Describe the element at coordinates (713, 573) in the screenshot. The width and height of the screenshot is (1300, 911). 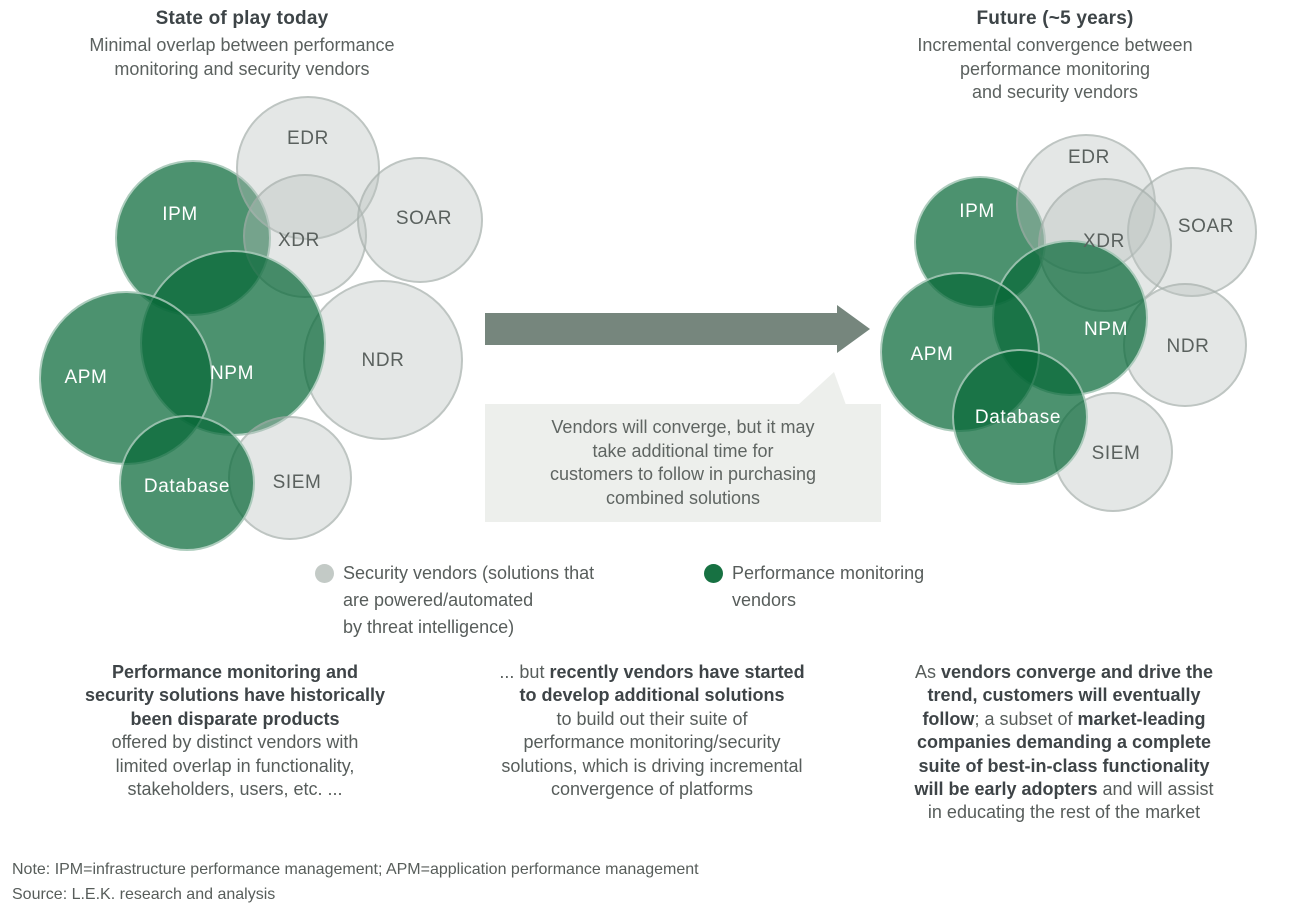
I see `performance-vendors-dot-icon` at that location.